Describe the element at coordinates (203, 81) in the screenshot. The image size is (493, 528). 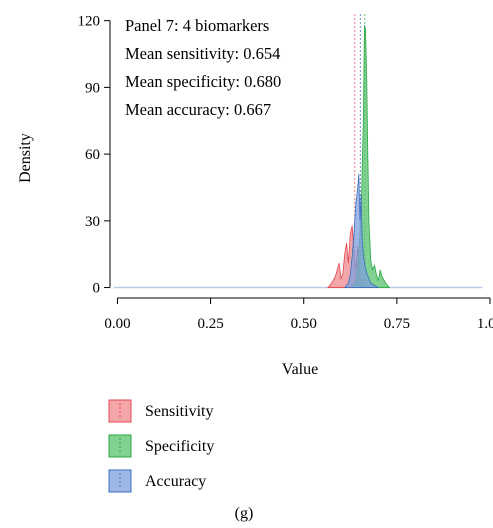
I see `chart-annotation-line-3: Mean specificity: 0.680` at that location.